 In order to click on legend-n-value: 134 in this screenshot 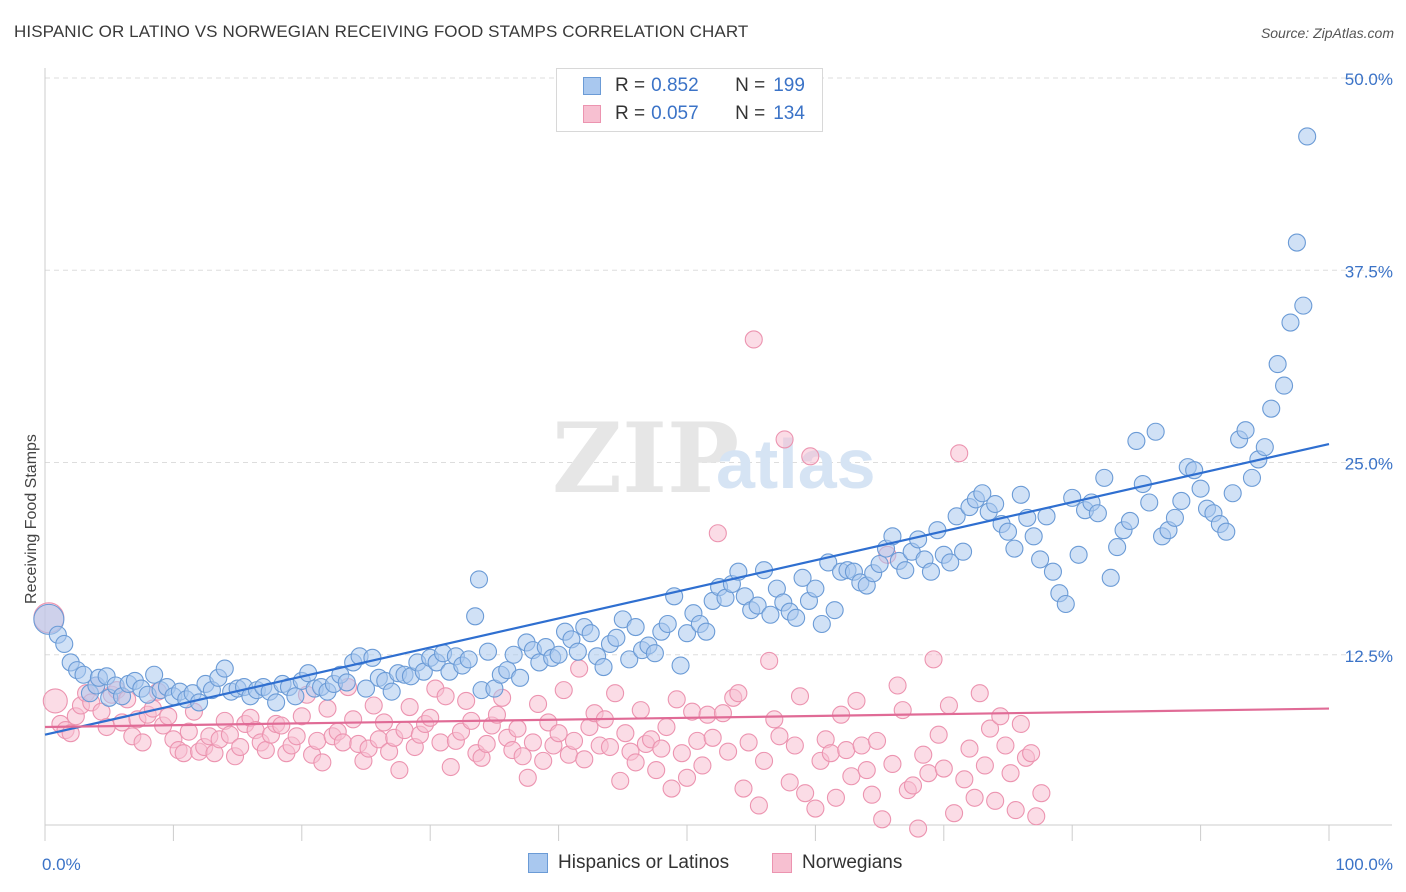, I will do `click(789, 113)`.